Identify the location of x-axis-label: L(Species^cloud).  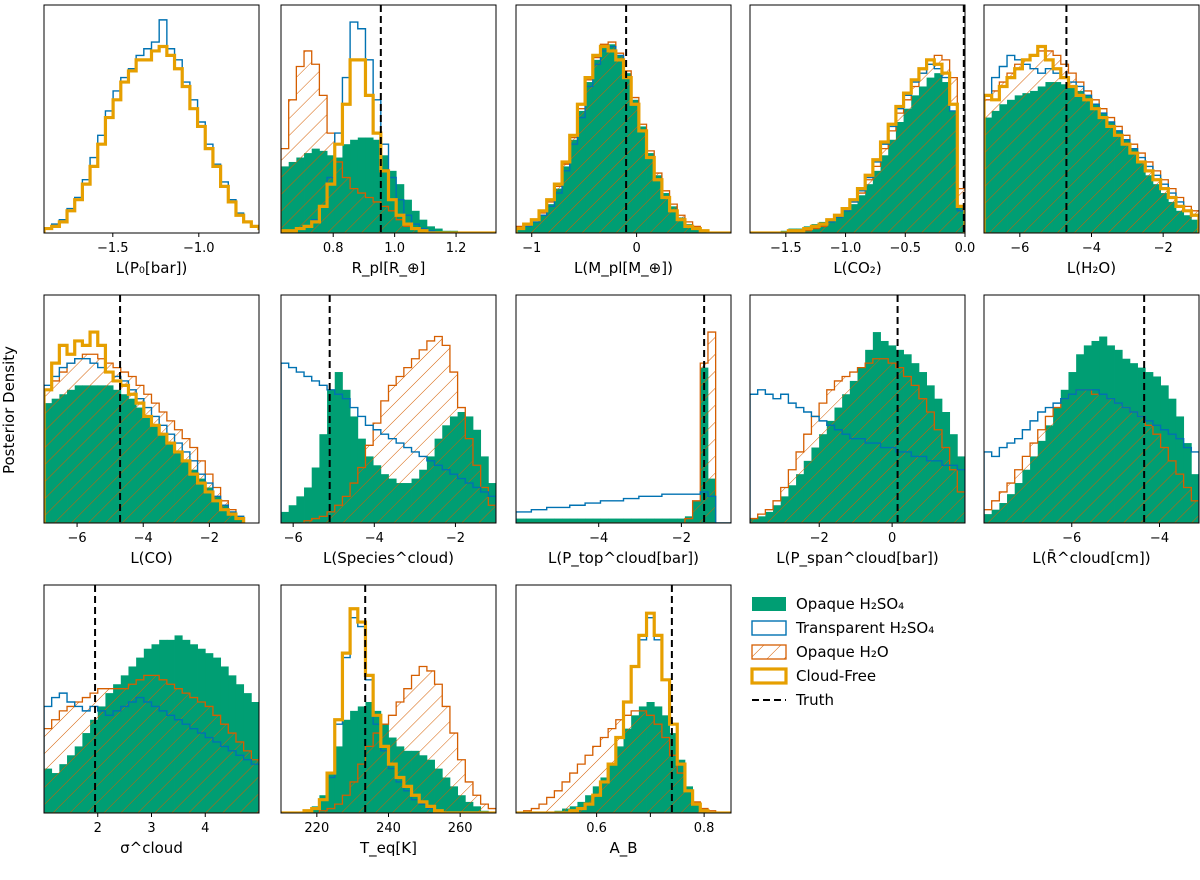
(388, 558).